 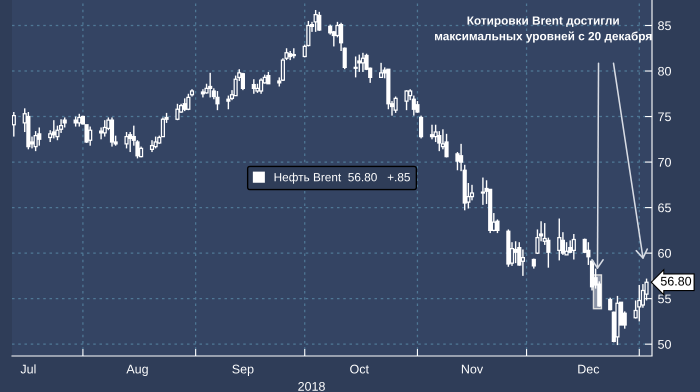 What do you see at coordinates (589, 369) in the screenshot?
I see `x-tick-label: Dec` at bounding box center [589, 369].